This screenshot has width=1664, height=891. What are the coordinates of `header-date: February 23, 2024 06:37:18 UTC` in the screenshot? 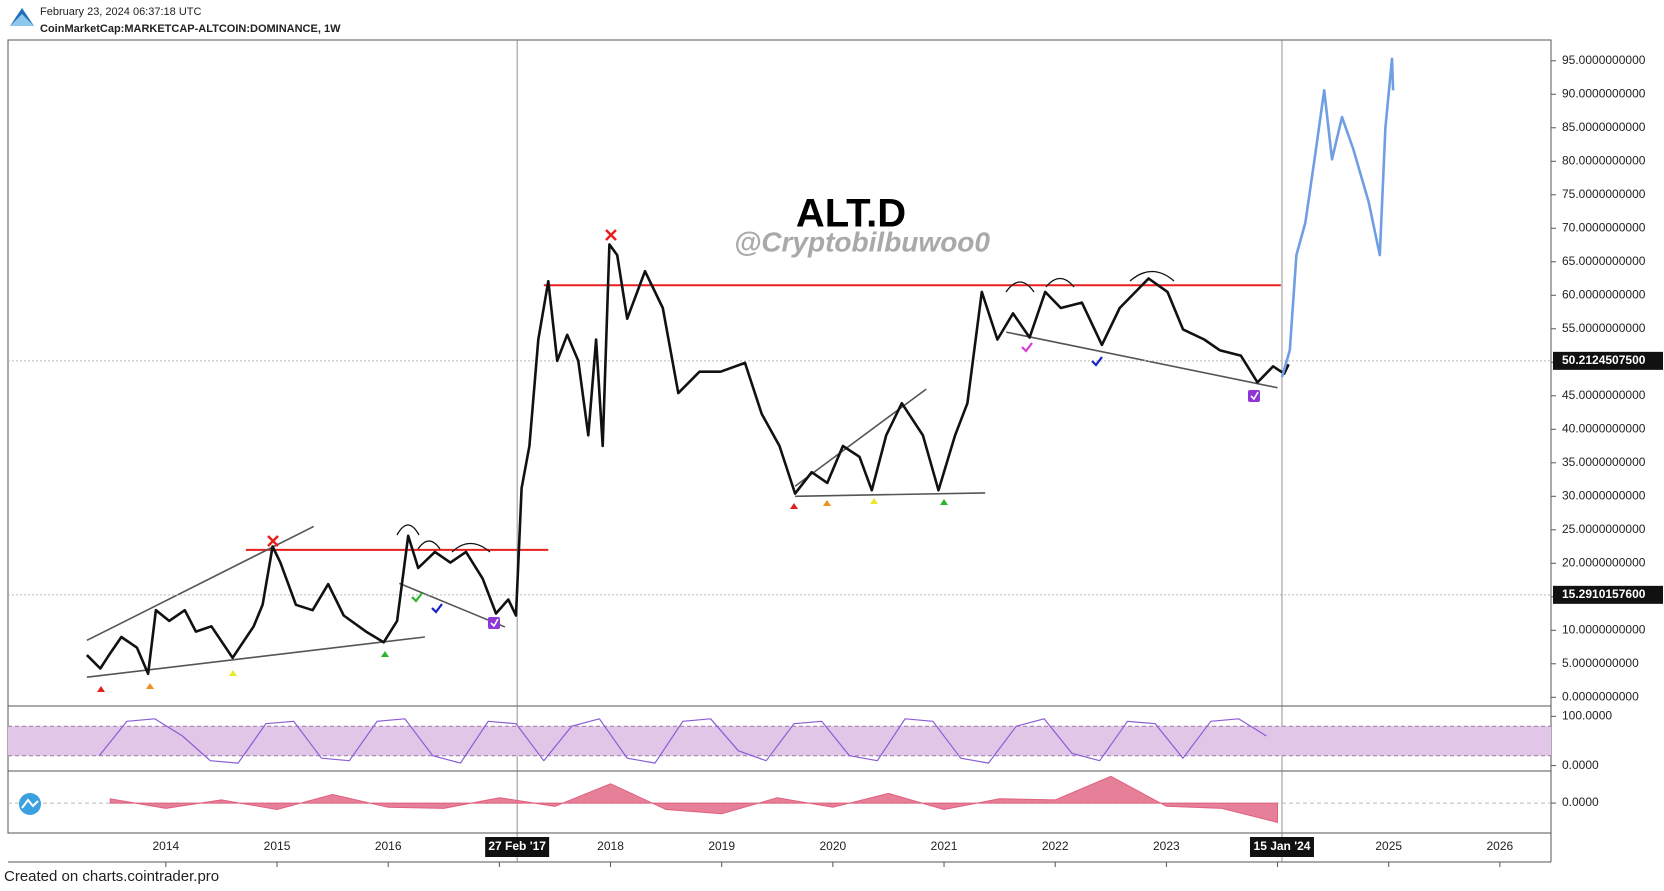 It's located at (120, 12).